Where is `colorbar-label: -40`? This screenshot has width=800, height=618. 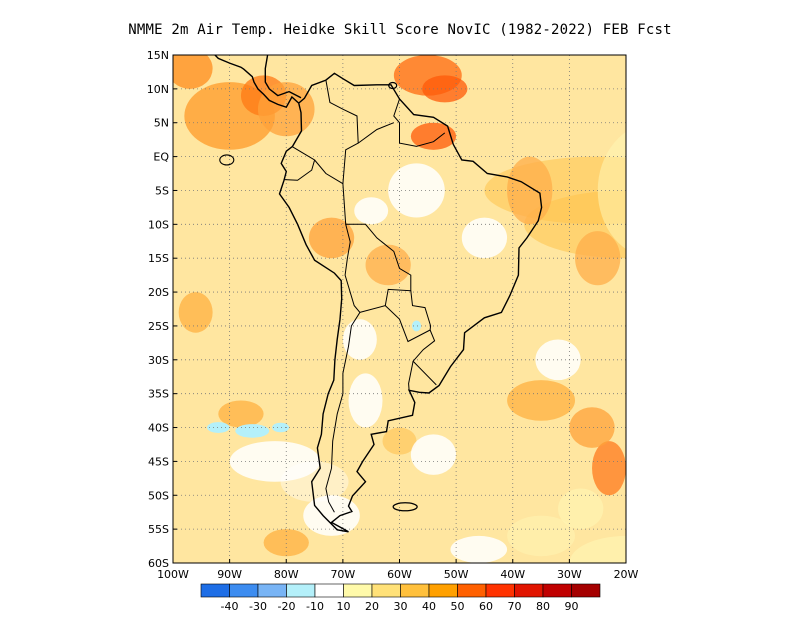
colorbar-label: -40 is located at coordinates (230, 606).